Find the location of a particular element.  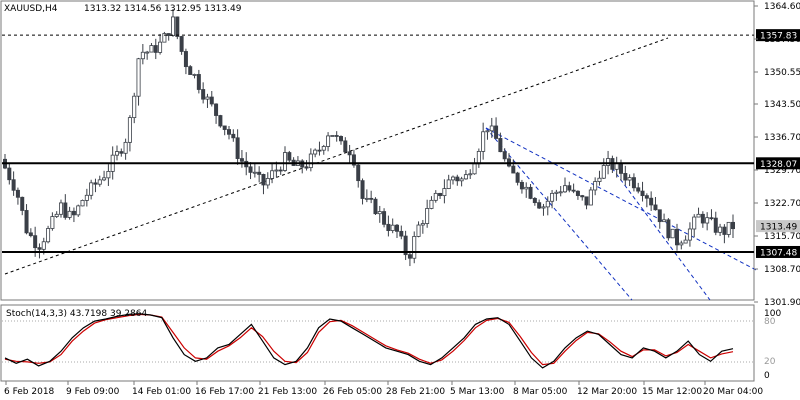

level-1328-badge is located at coordinates (778, 163).